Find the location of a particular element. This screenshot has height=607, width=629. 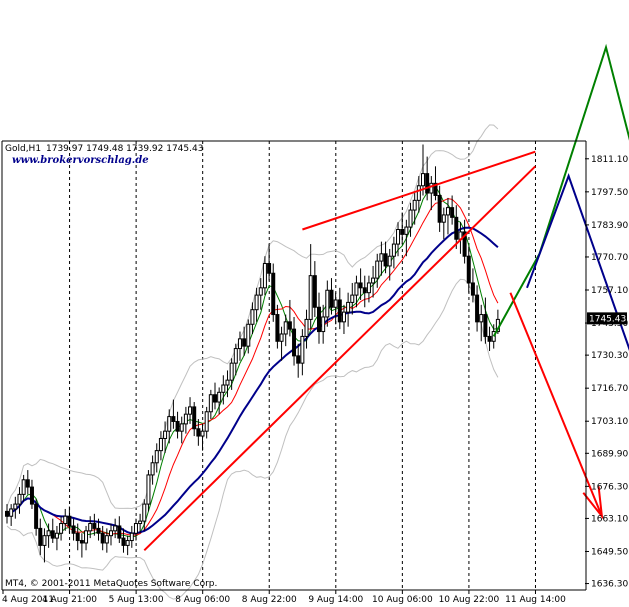

chart-header-symbol: Gold,H1 is located at coordinates (23, 149).